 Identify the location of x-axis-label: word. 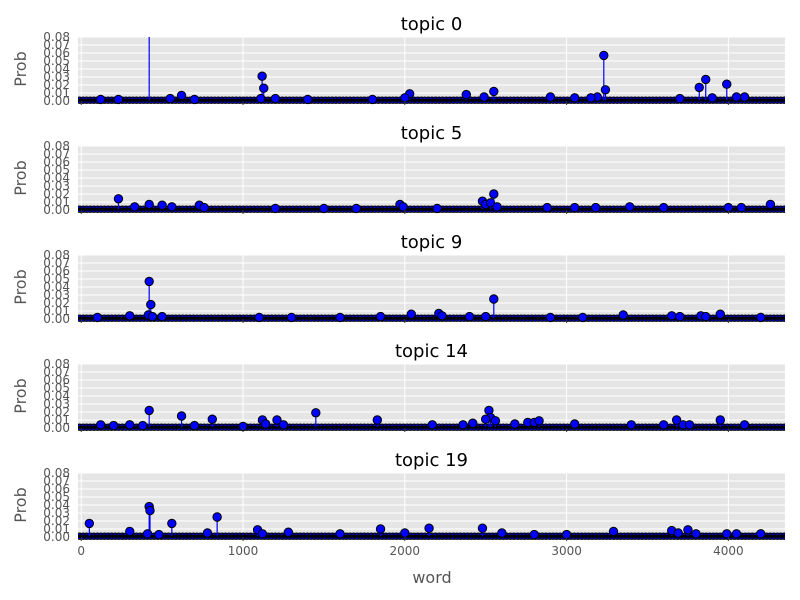
(431, 577).